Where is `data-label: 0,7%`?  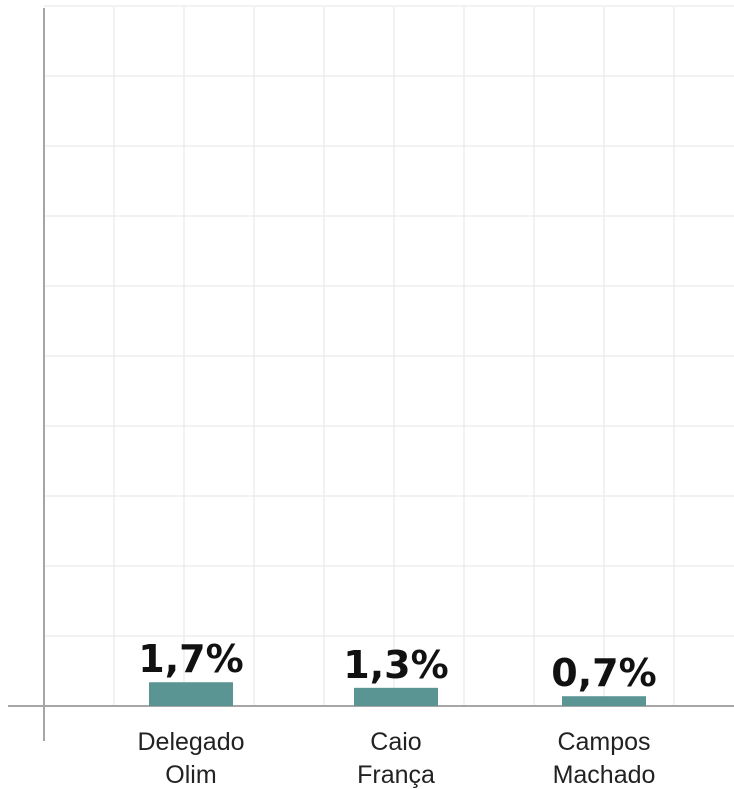 data-label: 0,7% is located at coordinates (603, 673).